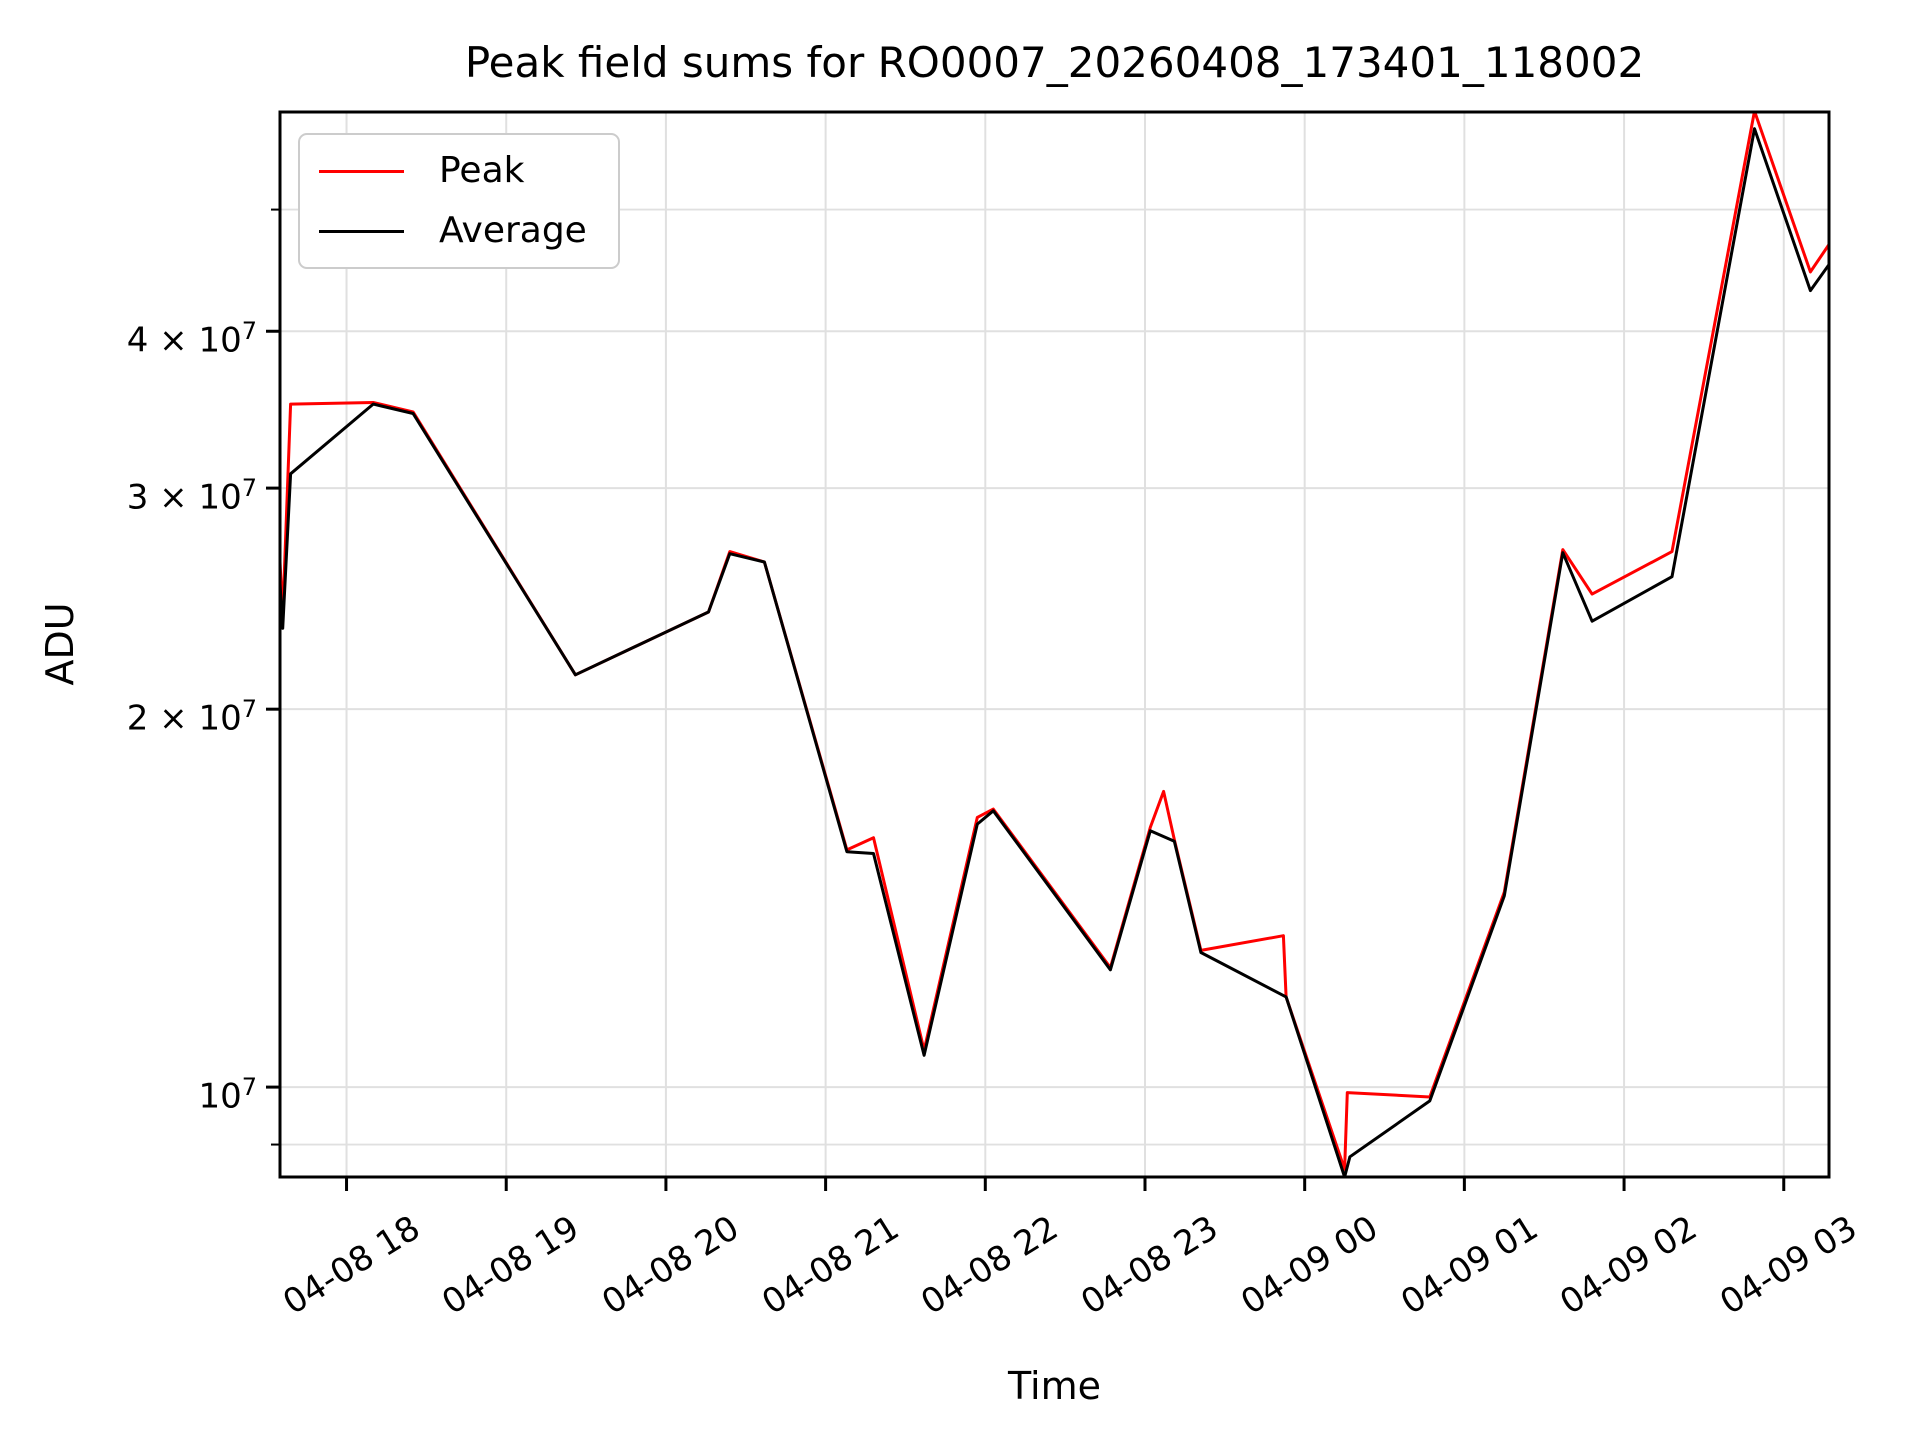 The image size is (1920, 1440). What do you see at coordinates (191, 717) in the screenshot?
I see `y-tick-label: 2 × 107` at bounding box center [191, 717].